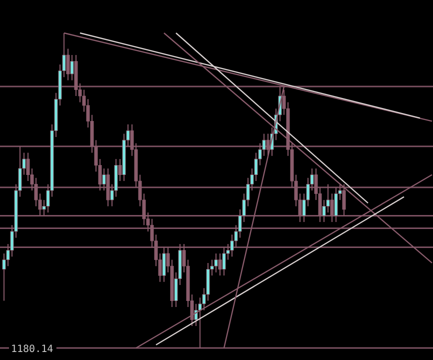 This screenshot has height=360, width=433. Describe the element at coordinates (32, 349) in the screenshot. I see `annotation: 1180.14` at that location.